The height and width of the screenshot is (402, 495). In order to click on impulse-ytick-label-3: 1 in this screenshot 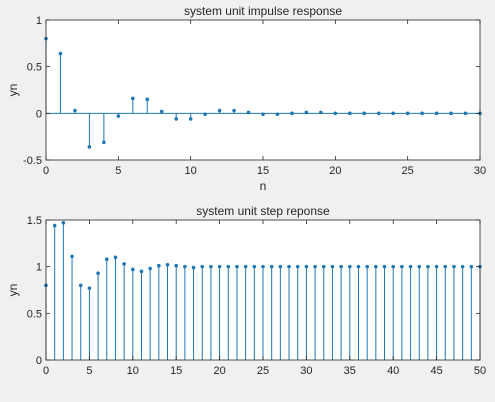, I will do `click(39, 21)`.